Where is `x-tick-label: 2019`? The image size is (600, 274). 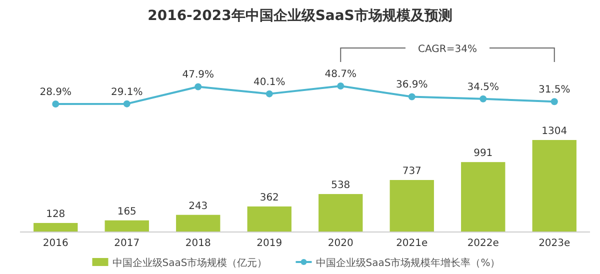 x-tick-label: 2019 is located at coordinates (269, 243).